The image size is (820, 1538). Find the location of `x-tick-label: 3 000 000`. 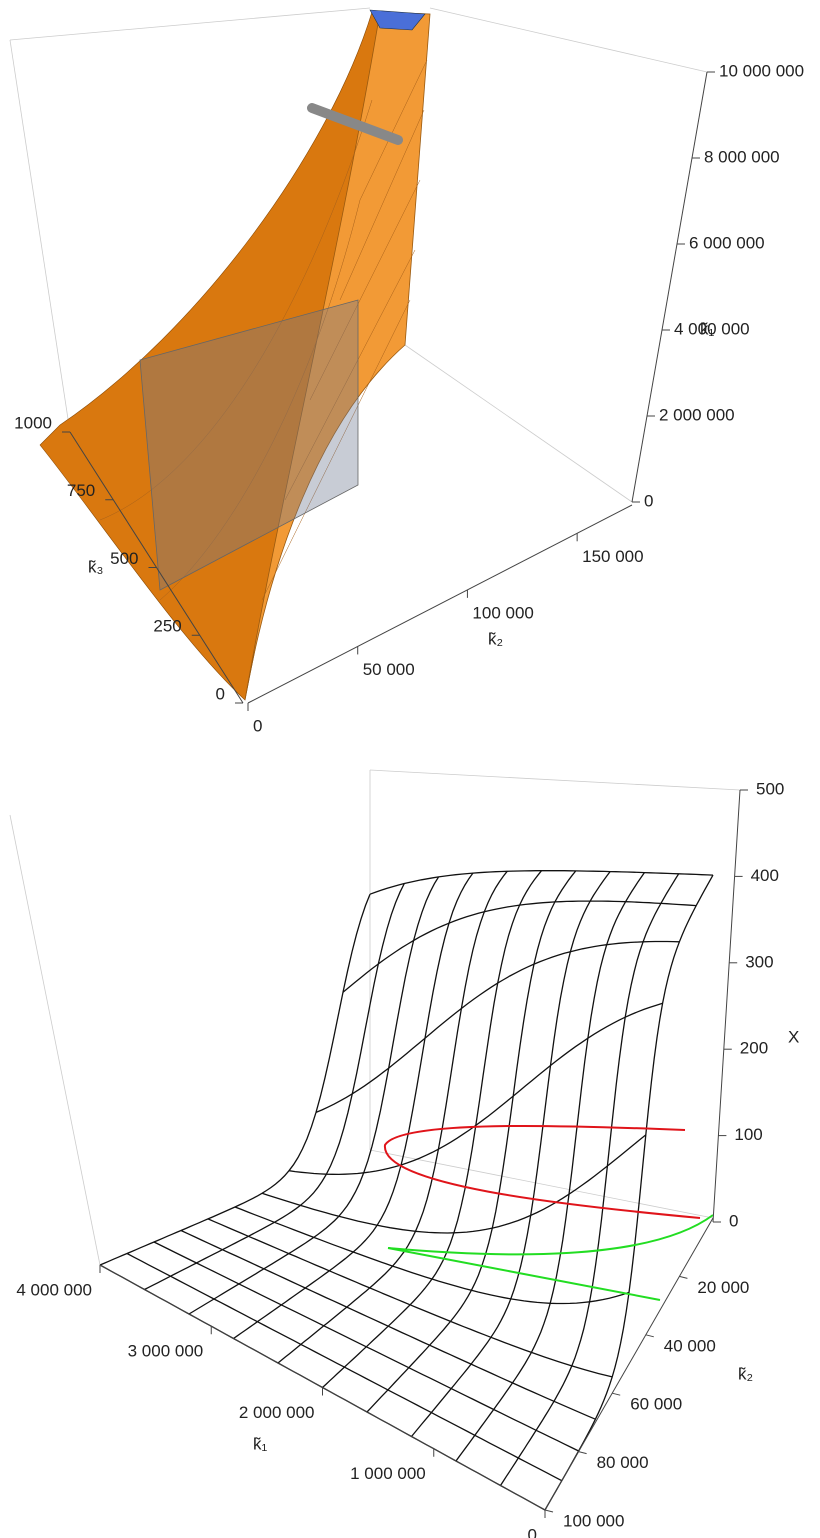

x-tick-label: 3 000 000 is located at coordinates (166, 1351).